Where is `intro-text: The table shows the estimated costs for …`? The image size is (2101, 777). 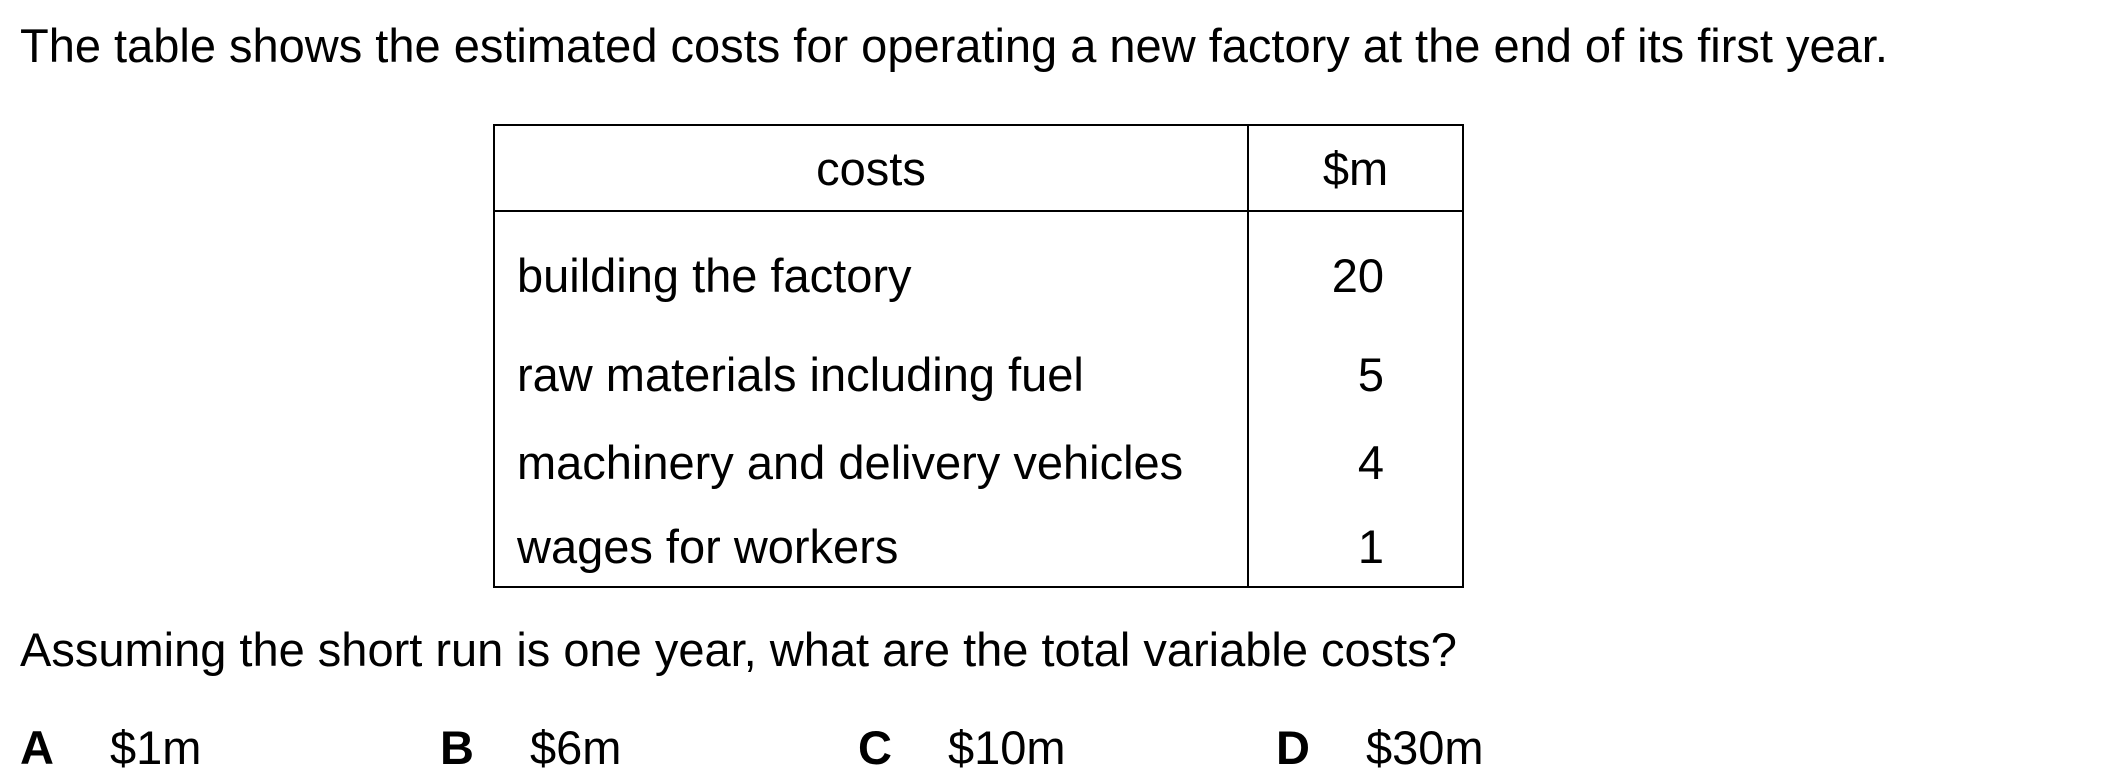
intro-text: The table shows the estimated costs for … is located at coordinates (954, 45).